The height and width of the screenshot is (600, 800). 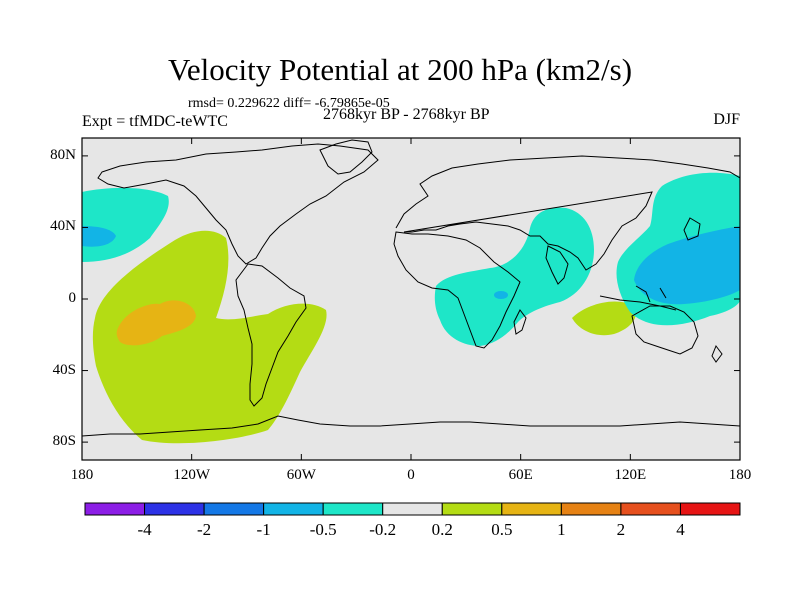 I want to click on coast-indonesia, so click(x=638, y=298).